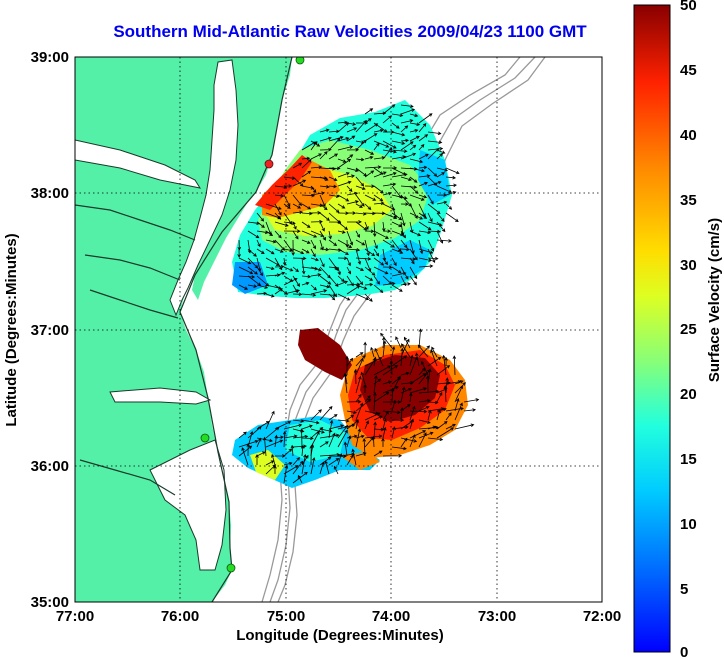 The image size is (724, 659). What do you see at coordinates (652, 328) in the screenshot?
I see `colorbar-scale` at bounding box center [652, 328].